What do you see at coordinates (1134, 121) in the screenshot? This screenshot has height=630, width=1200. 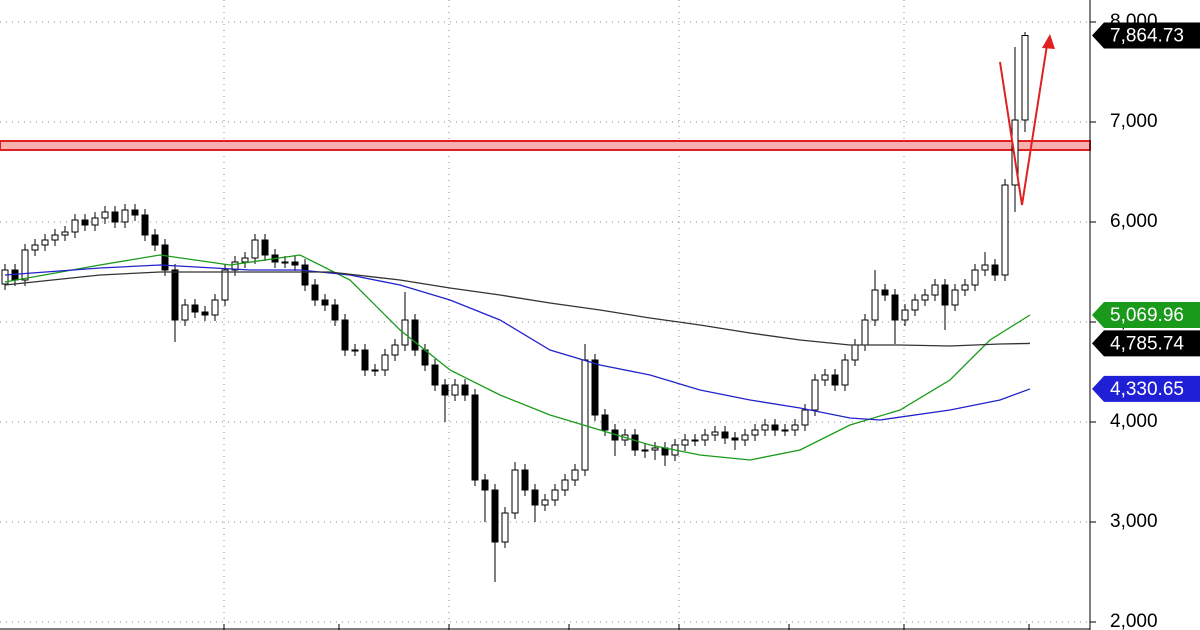 I see `y-tick-label: 7,000` at bounding box center [1134, 121].